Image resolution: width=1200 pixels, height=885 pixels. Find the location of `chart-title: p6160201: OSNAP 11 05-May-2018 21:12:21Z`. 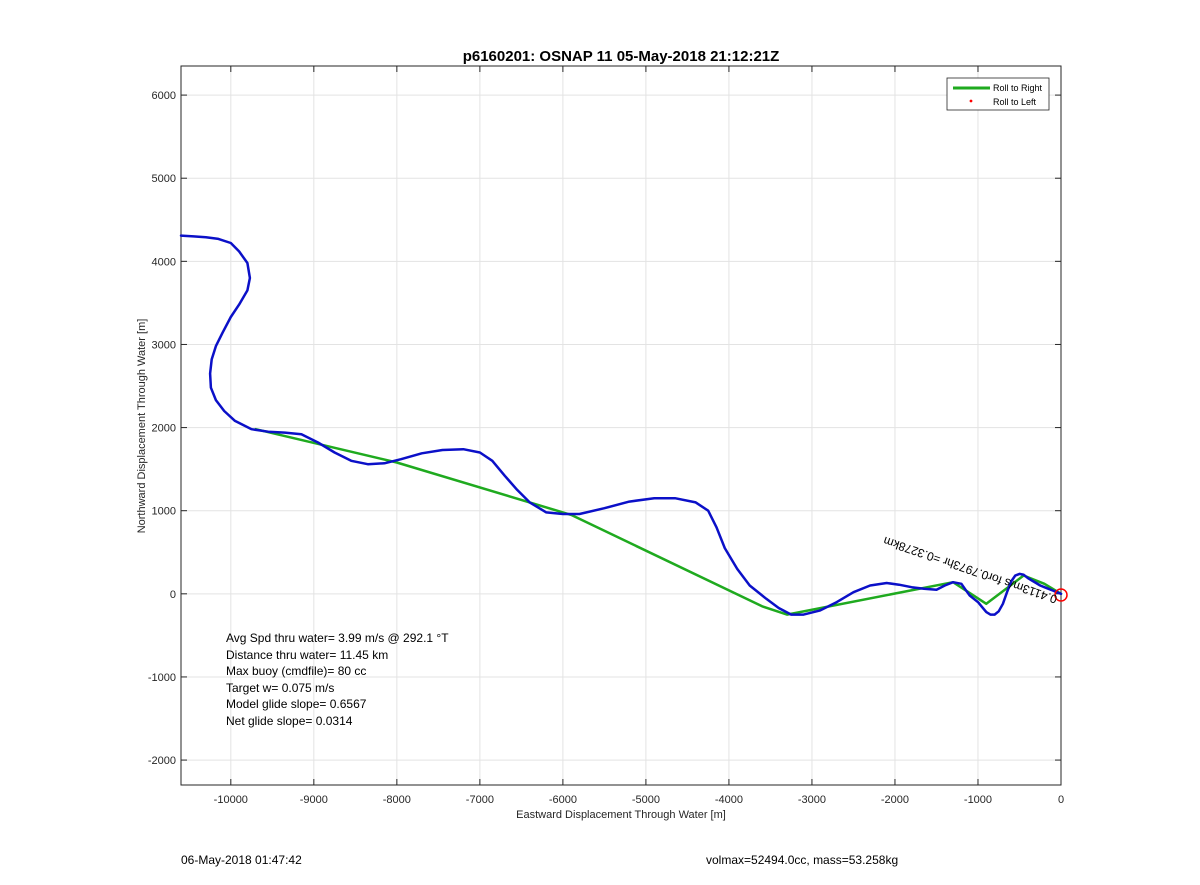

chart-title: p6160201: OSNAP 11 05-May-2018 21:12:21Z is located at coordinates (621, 56).